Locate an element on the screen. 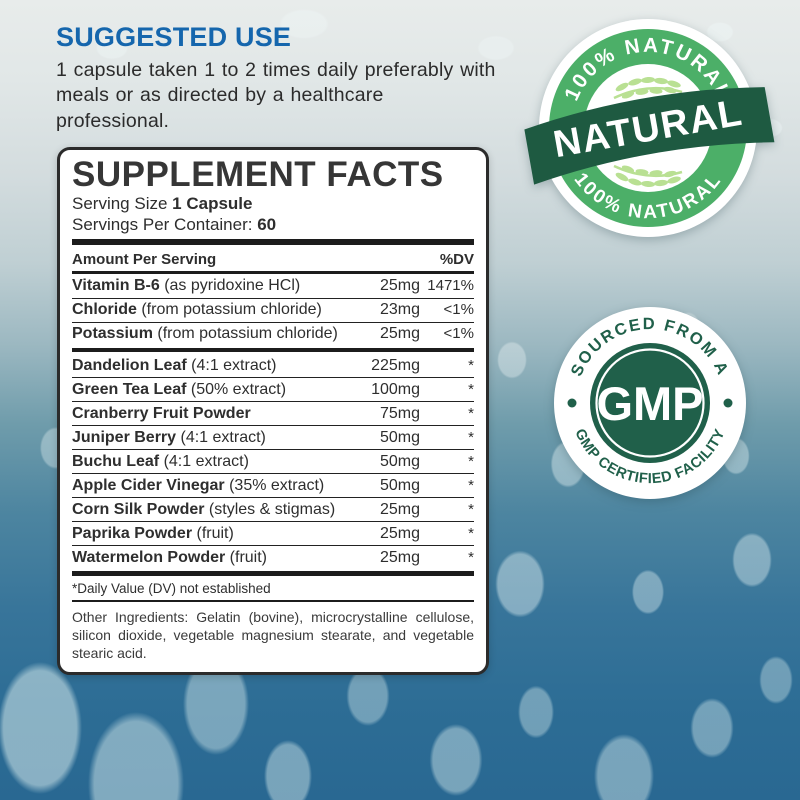 This screenshot has width=800, height=800. ingredient: Buchu Leaf (4:1 extract) is located at coordinates (213, 462).